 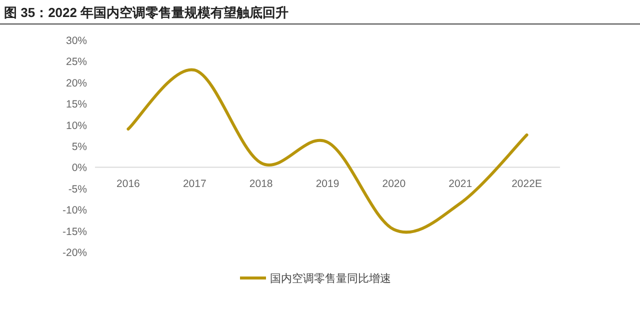 What do you see at coordinates (328, 184) in the screenshot?
I see `x-tick-label: 2019` at bounding box center [328, 184].